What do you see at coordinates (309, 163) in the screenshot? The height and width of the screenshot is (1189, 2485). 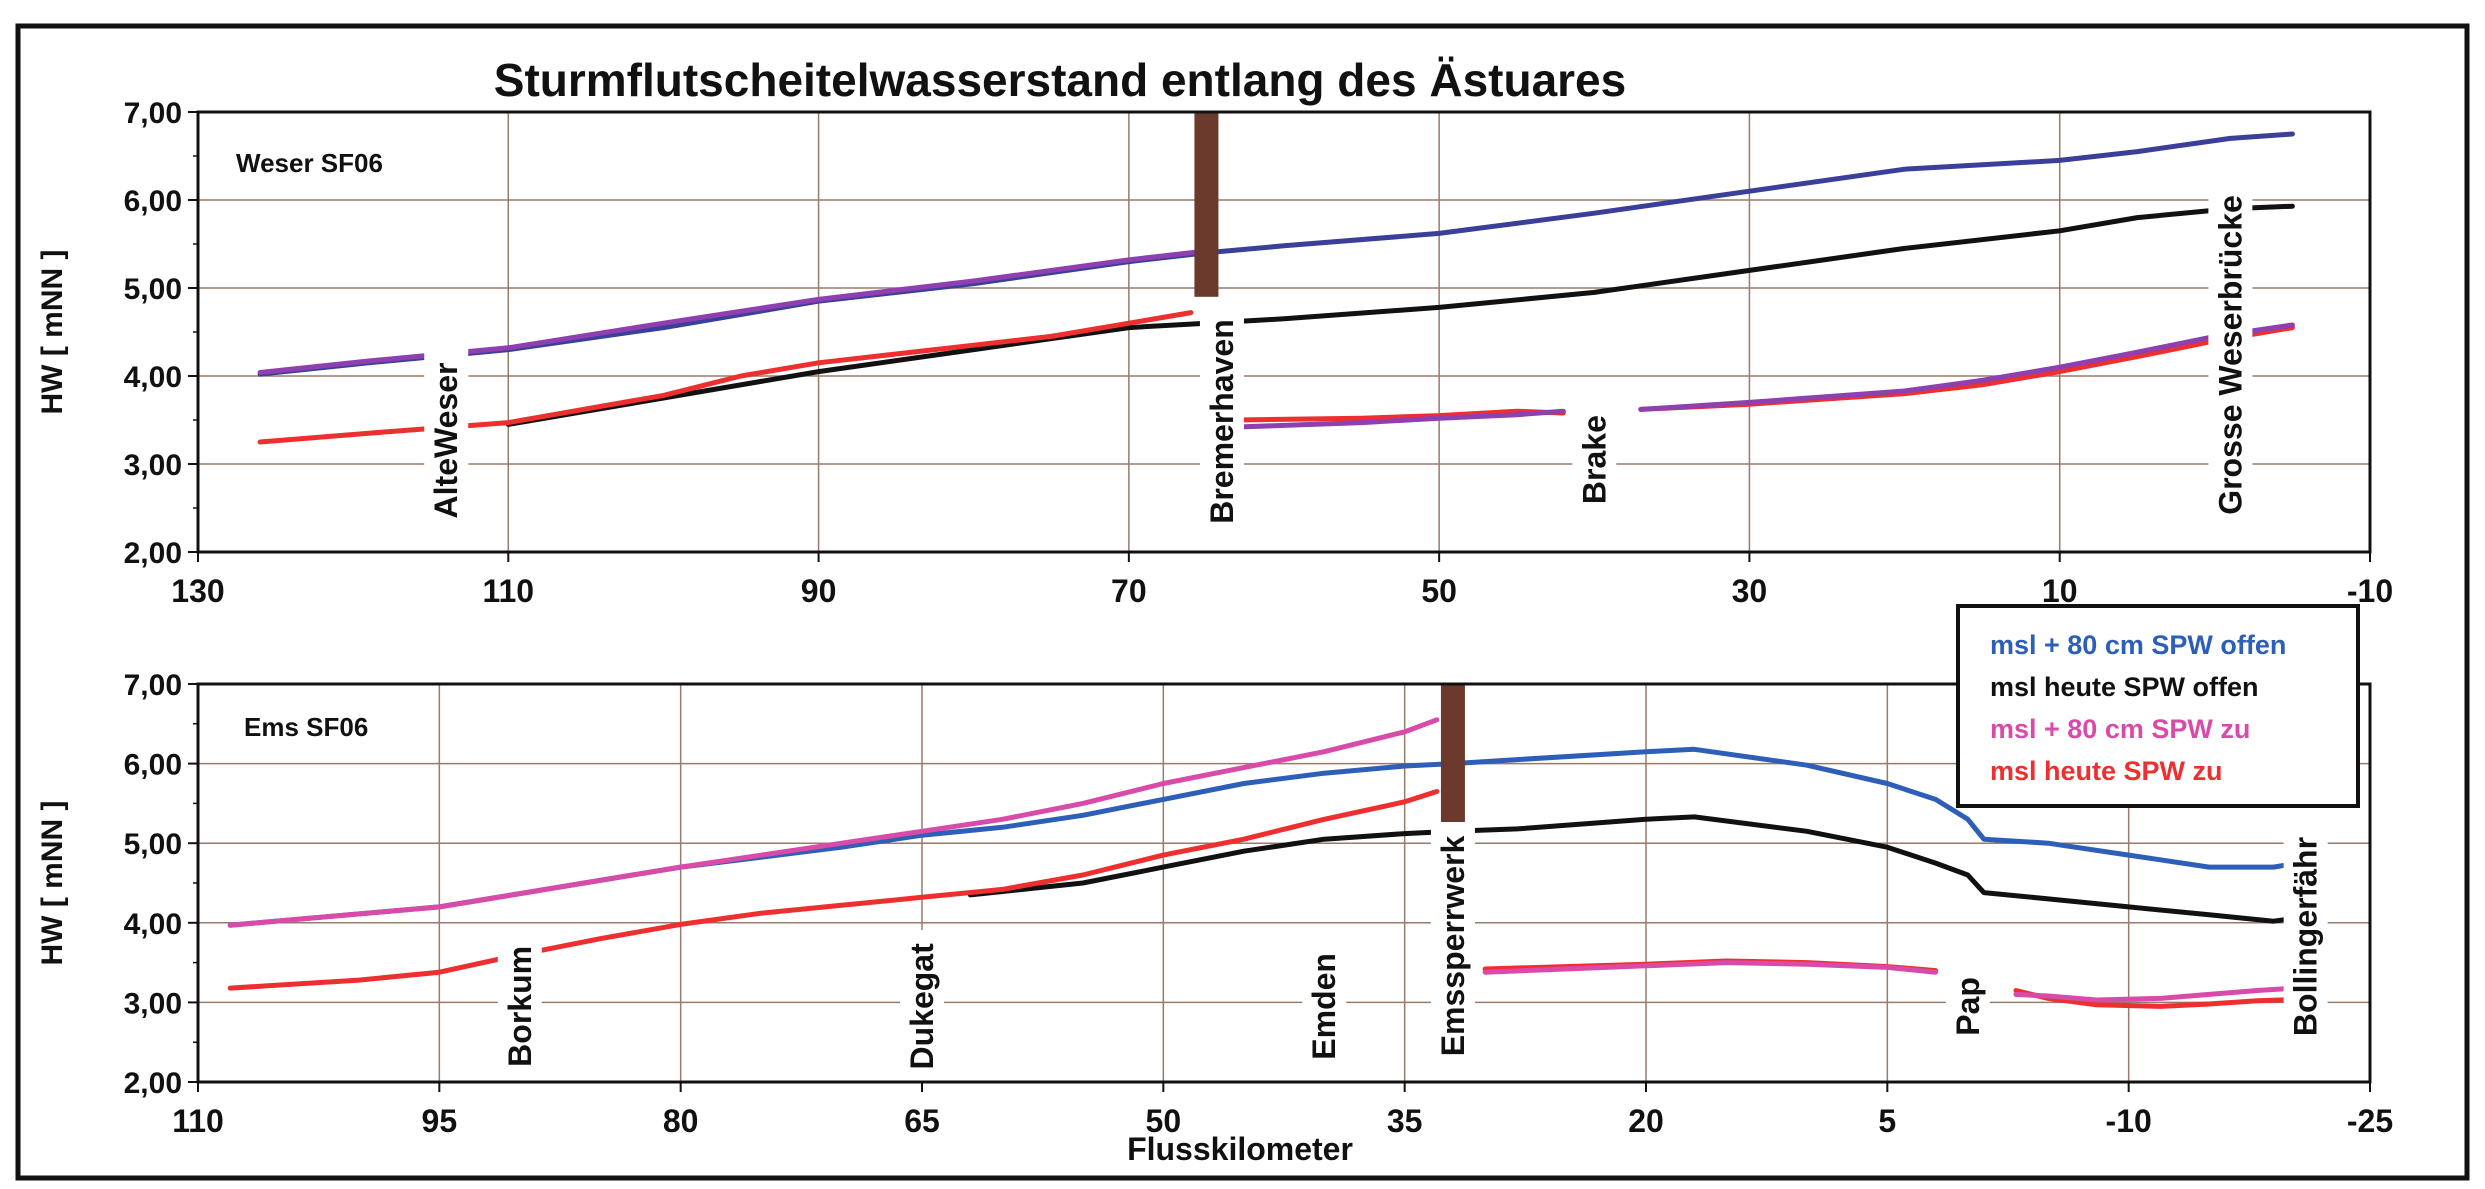 I see `panel-label: Weser SF06` at bounding box center [309, 163].